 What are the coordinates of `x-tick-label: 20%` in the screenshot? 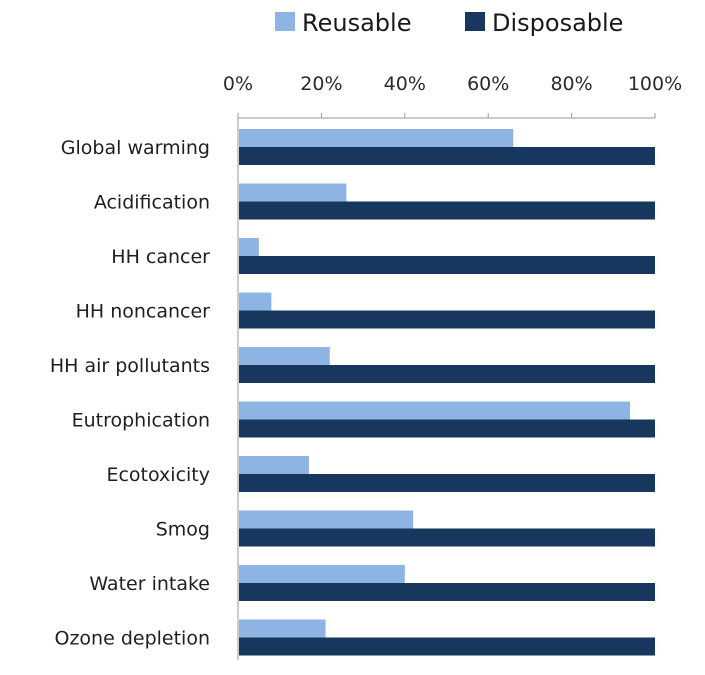 It's located at (321, 84).